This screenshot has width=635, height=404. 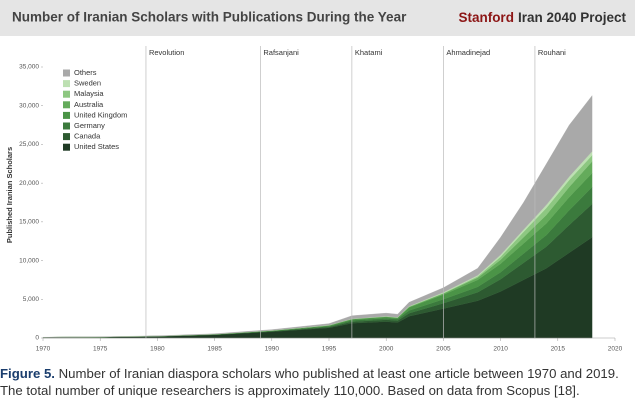 I want to click on legend-label: United Kingdom, so click(x=100, y=114).